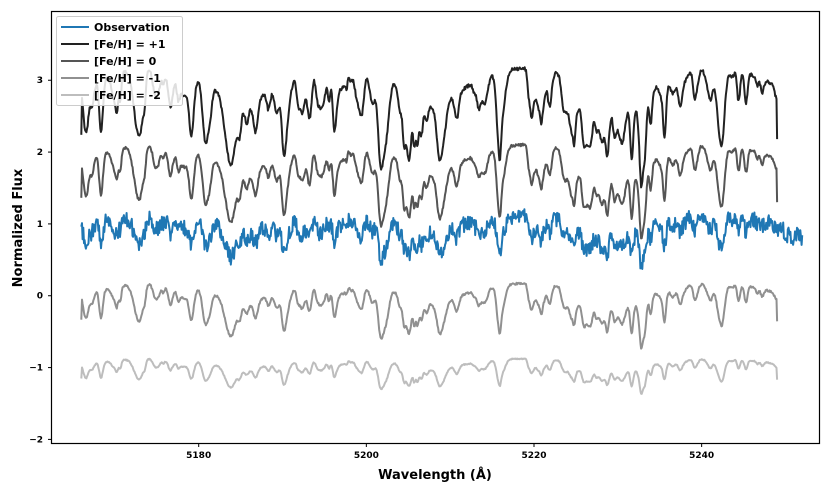 Image resolution: width=830 pixels, height=498 pixels. Describe the element at coordinates (127, 78) in the screenshot. I see `legend-label: [Fe/H] = -1` at that location.